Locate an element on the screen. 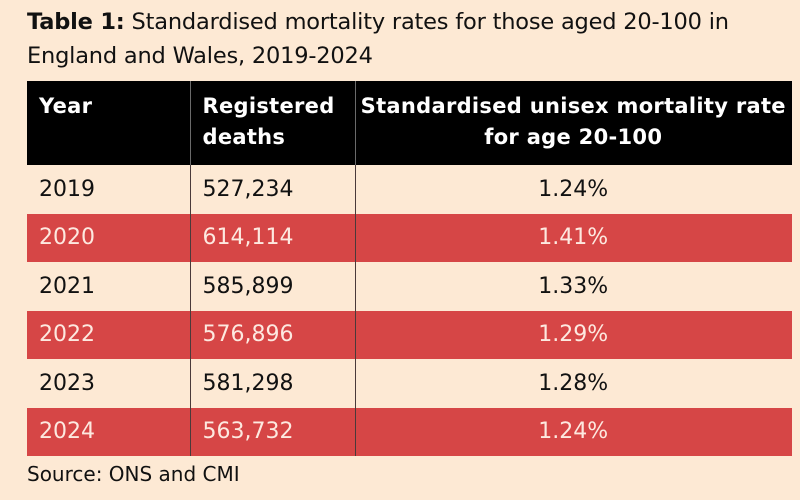  cell-deaths: 614,114 is located at coordinates (272, 237).